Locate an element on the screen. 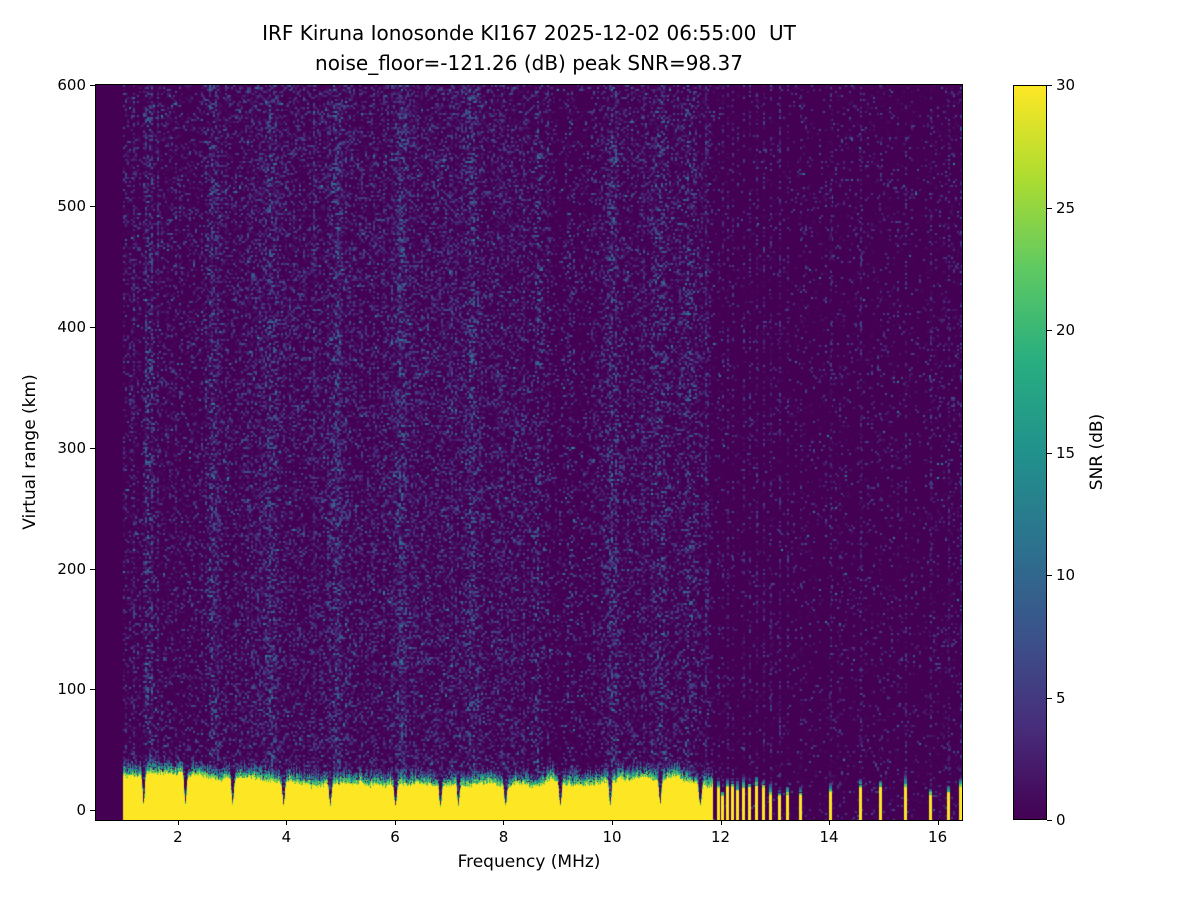 This screenshot has width=1200, height=900. colorbar-tick-label: 25 is located at coordinates (1066, 207).